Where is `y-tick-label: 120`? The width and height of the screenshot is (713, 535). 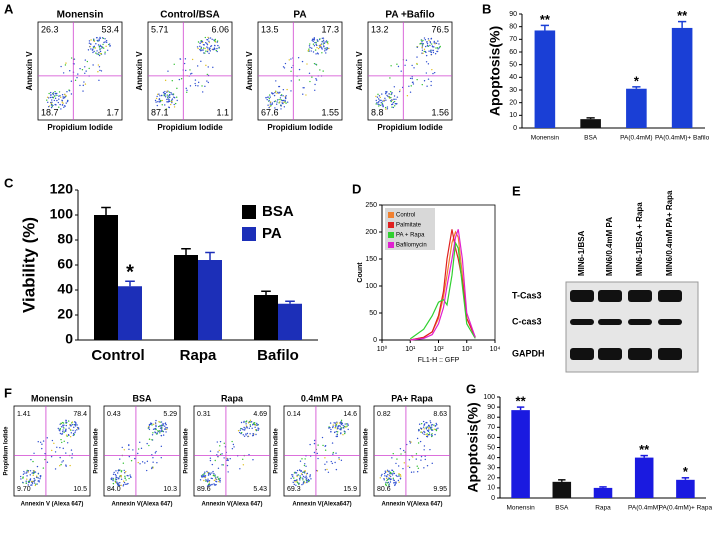
y-tick-label: 120 is located at coordinates (62, 189).